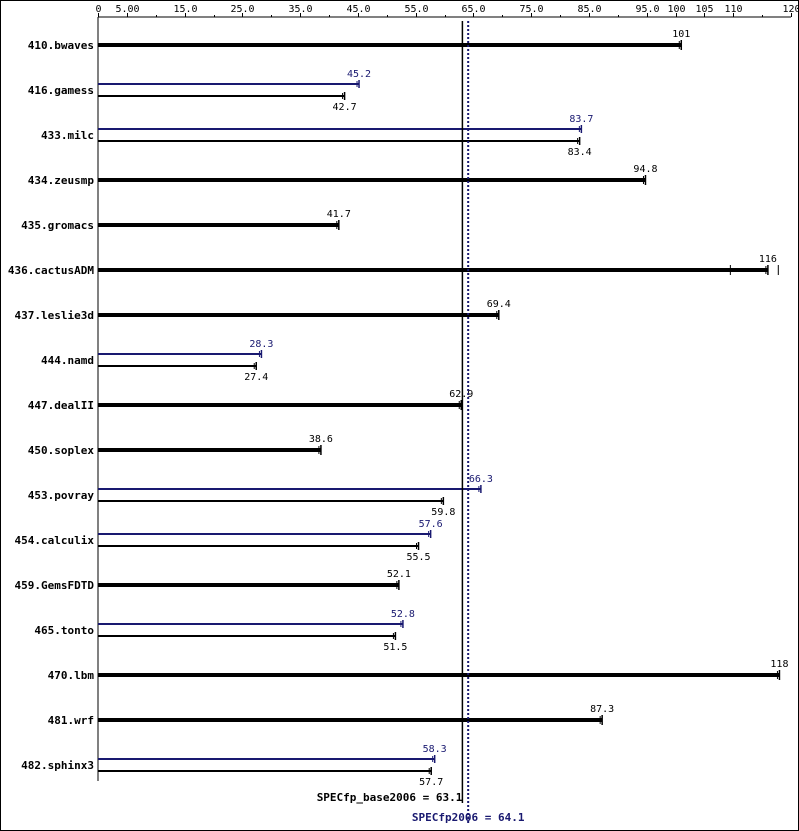 The image size is (799, 831). I want to click on peak-reference-label: SPECfp2006 = 64.1, so click(468, 817).